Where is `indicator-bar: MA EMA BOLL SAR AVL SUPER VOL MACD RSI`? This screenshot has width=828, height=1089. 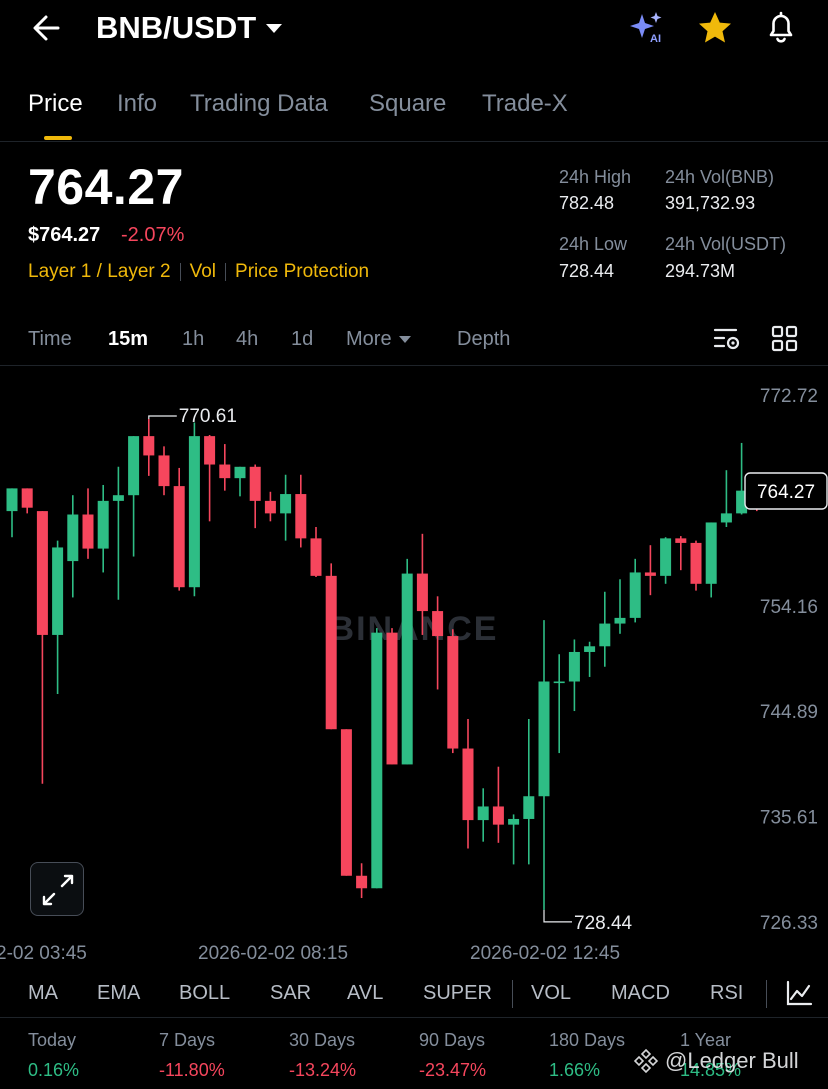
indicator-bar: MA EMA BOLL SAR AVL SUPER VOL MACD RSI is located at coordinates (414, 994).